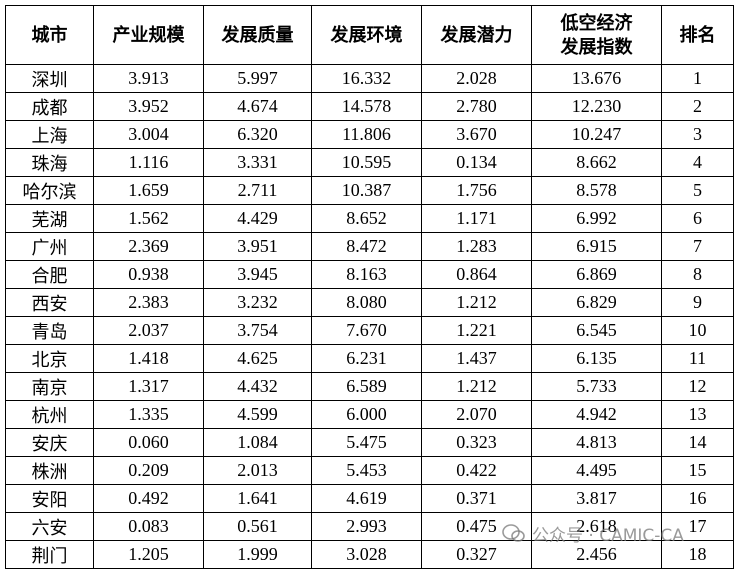  What do you see at coordinates (366, 106) in the screenshot?
I see `value-cell: 14.578` at bounding box center [366, 106].